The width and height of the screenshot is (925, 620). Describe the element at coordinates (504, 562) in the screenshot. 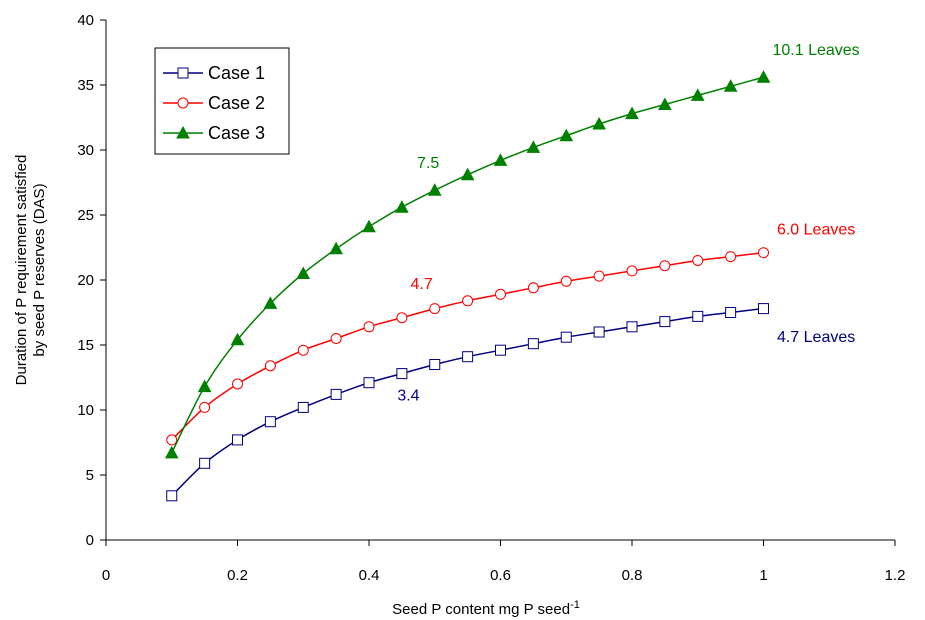

I see `x-ticks: 0 0.2 0.4 0.6 0.8 1 1.2` at that location.